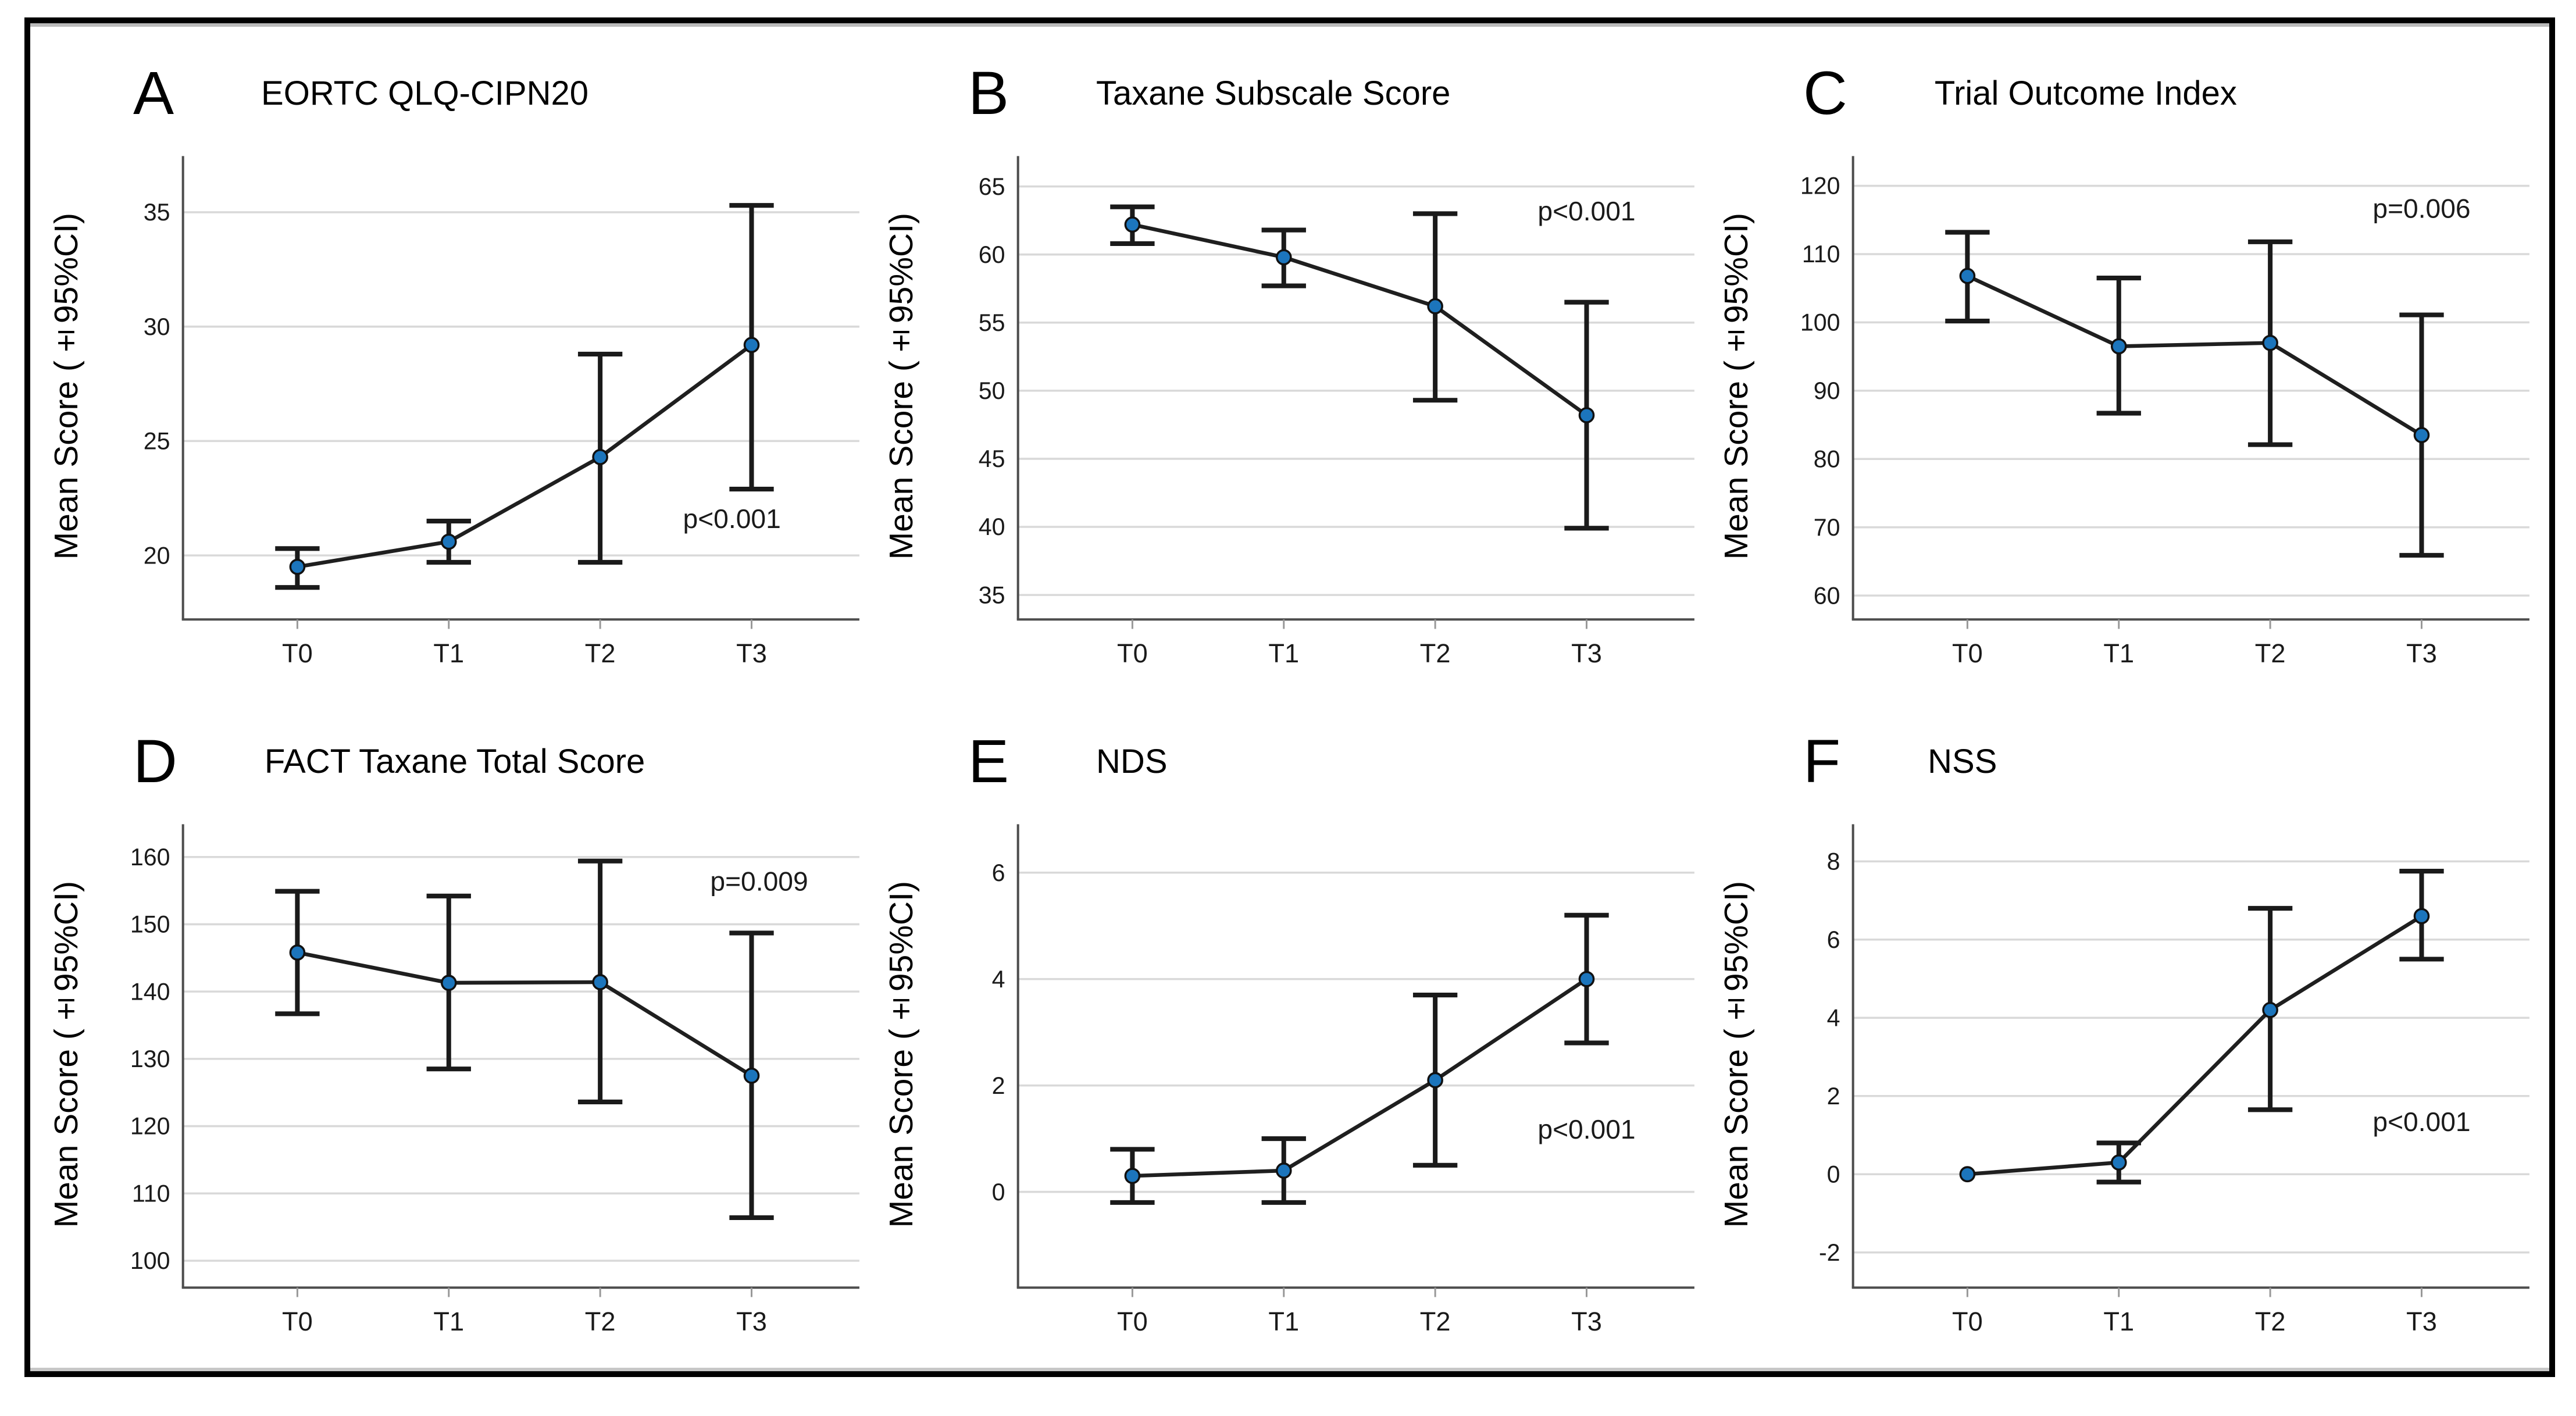  I want to click on panel-e-body: Mean Score (±95%CI) 0 2 4 6 T0 T1 T2 T3 p<0.001, so click(1289, 1089).